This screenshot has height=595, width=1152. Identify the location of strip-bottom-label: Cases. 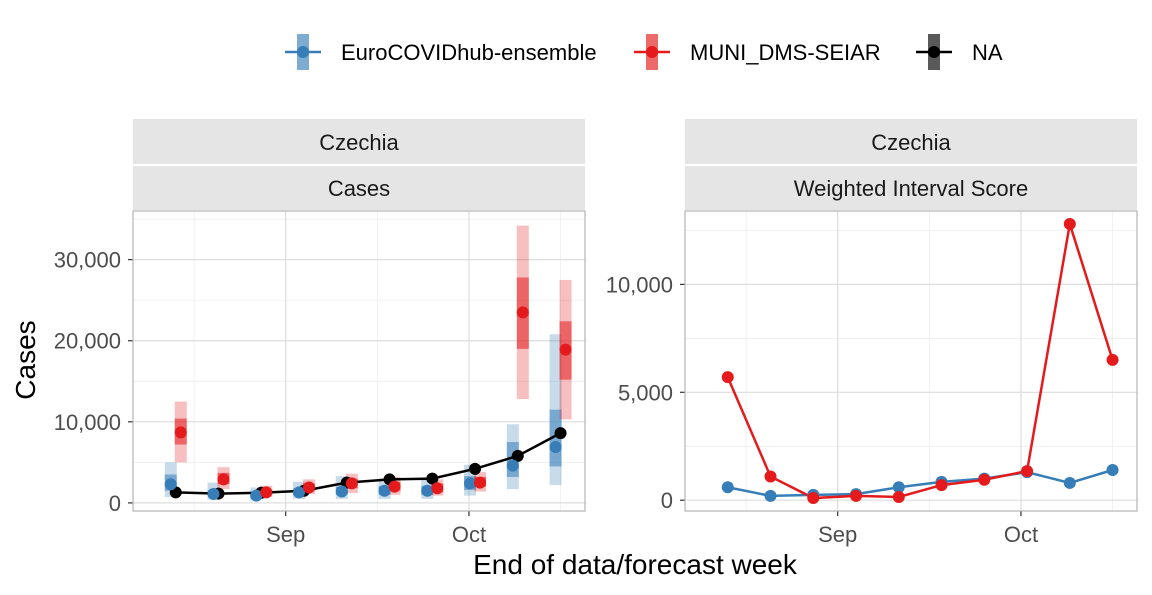
(359, 188).